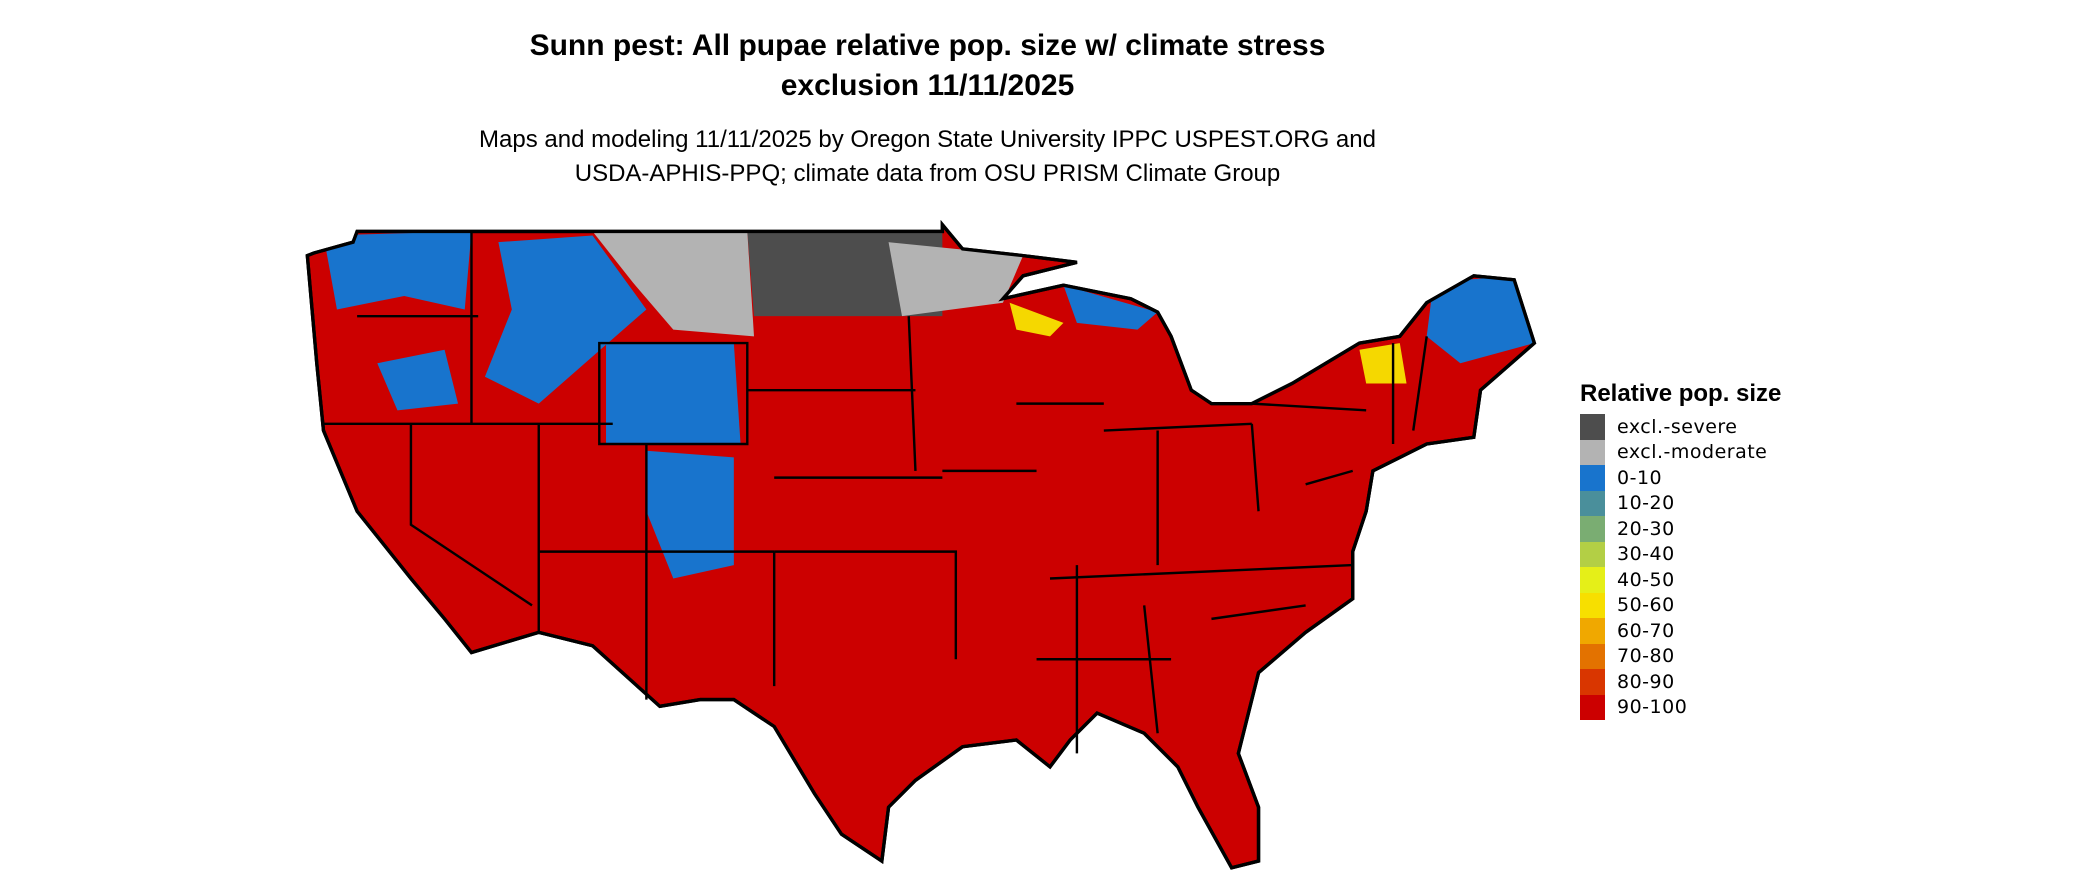  I want to click on legend-item: 10-20, so click(1680, 503).